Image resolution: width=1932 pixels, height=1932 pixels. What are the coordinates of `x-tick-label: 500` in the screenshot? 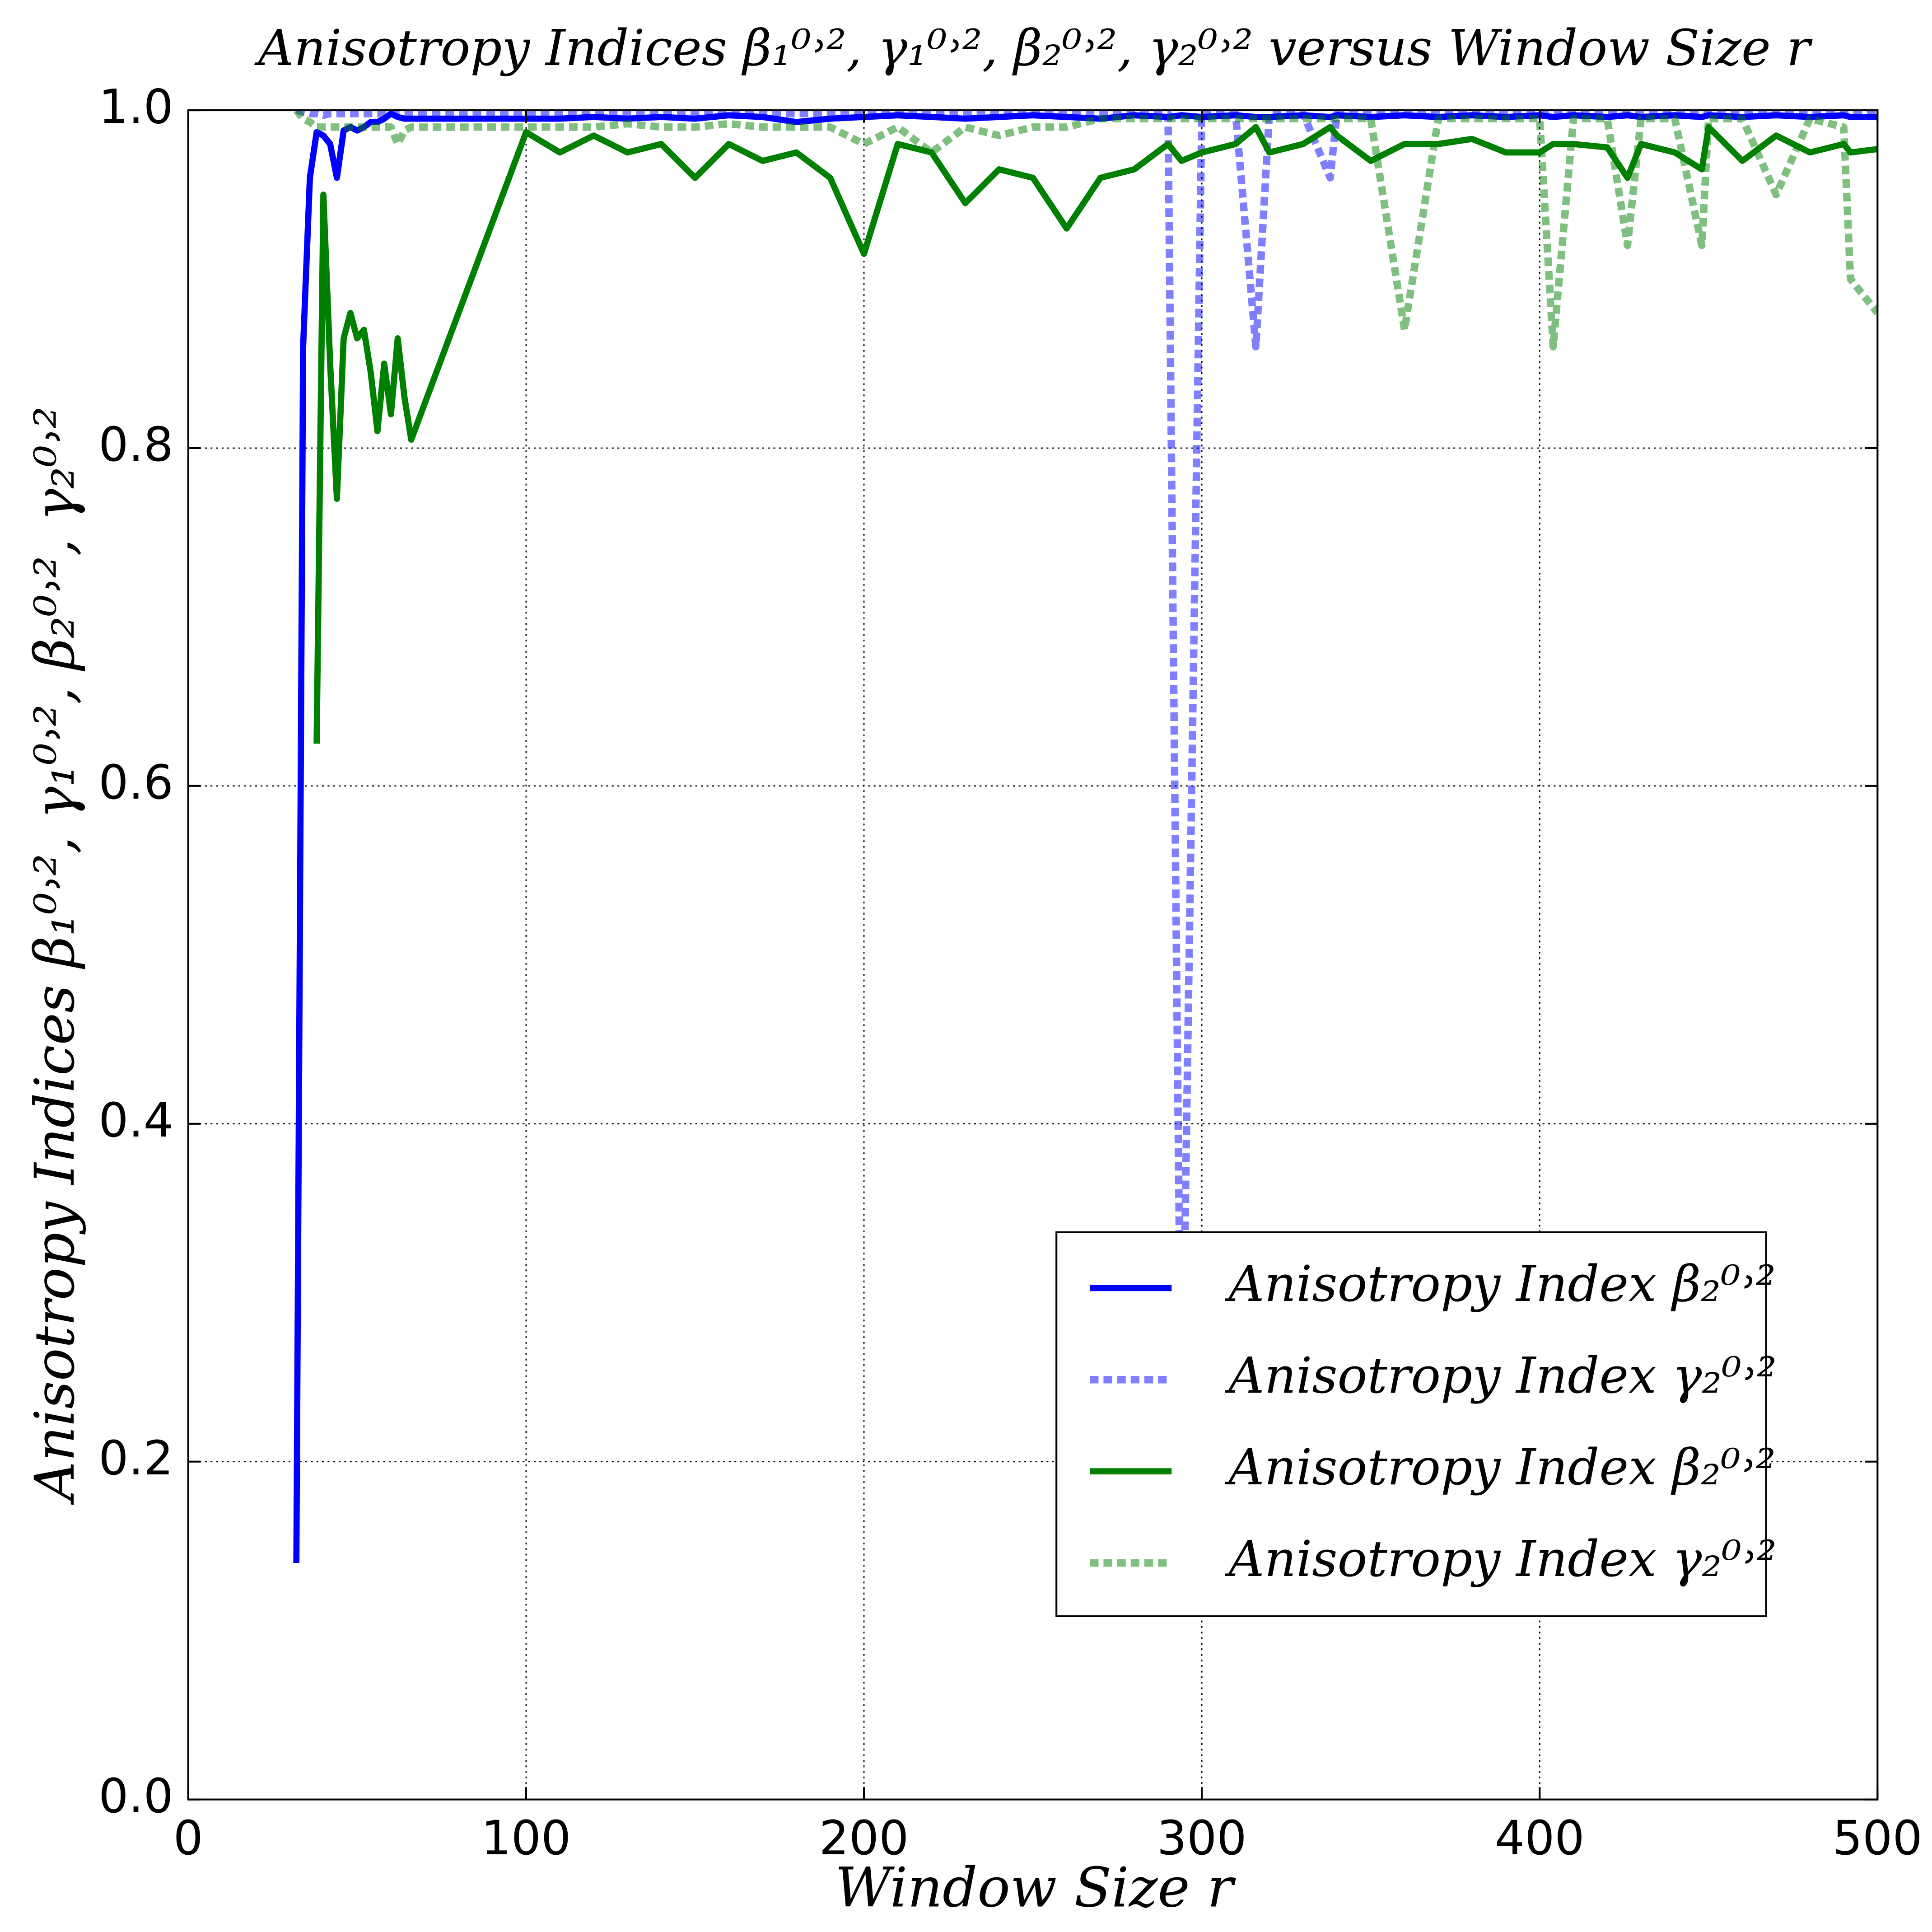 It's located at (1878, 1838).